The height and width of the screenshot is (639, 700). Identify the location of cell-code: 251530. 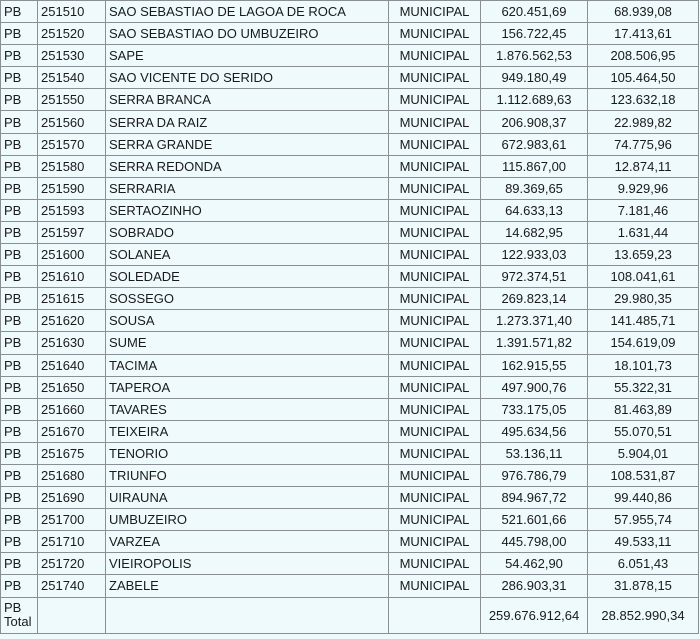
(71, 56).